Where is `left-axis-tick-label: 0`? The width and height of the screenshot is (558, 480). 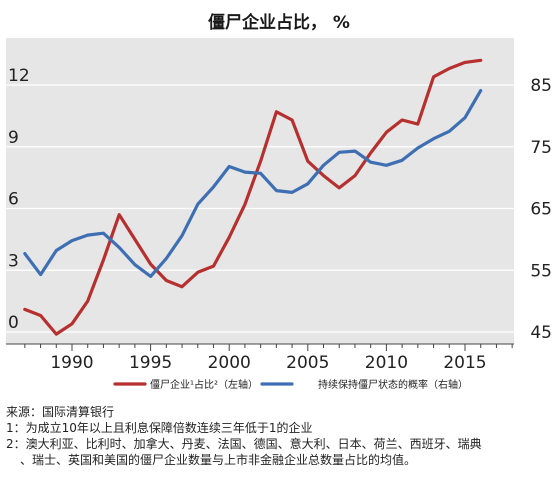 left-axis-tick-label: 0 is located at coordinates (13, 323).